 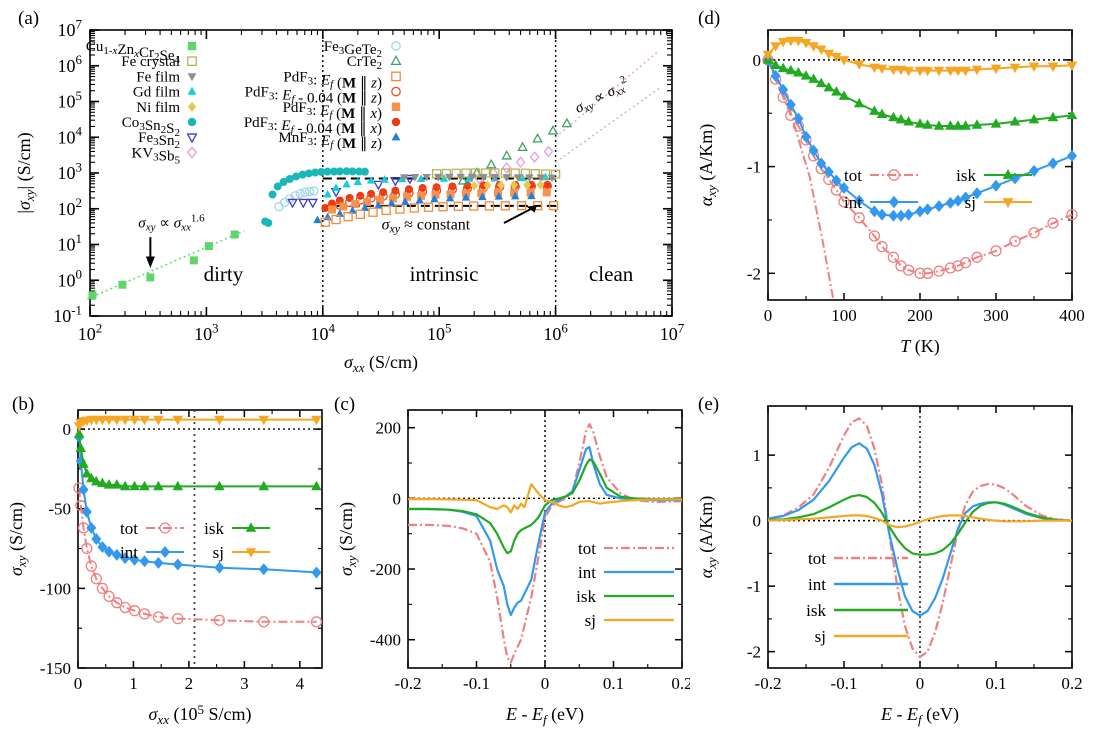 What do you see at coordinates (171, 222) in the screenshot?
I see `svg-text: σxy ∝ σxx1.6` at bounding box center [171, 222].